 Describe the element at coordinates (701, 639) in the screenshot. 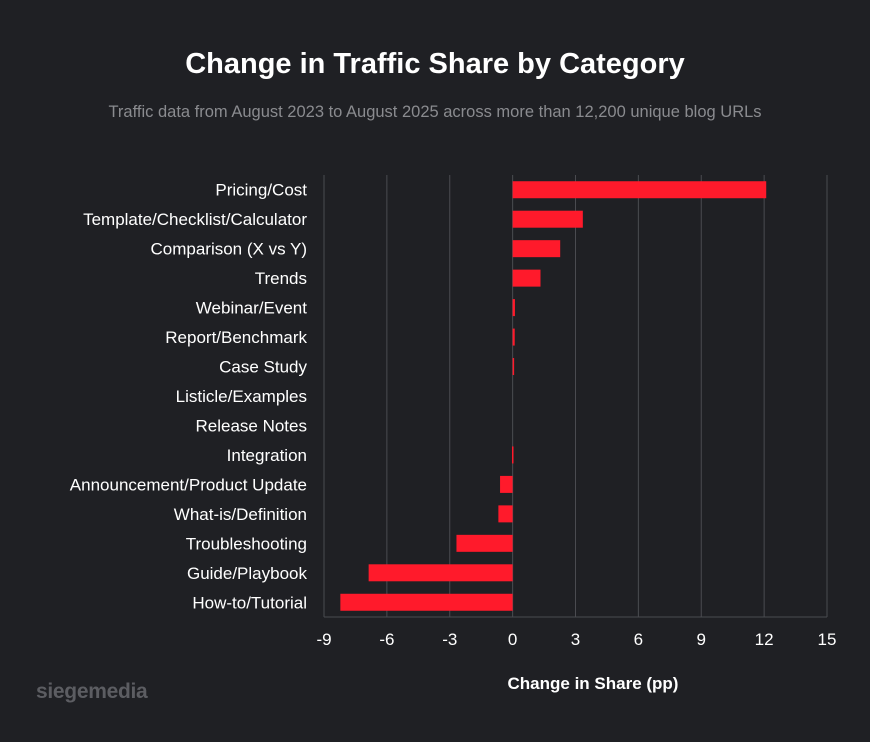

I see `x-tick-label: 9` at that location.